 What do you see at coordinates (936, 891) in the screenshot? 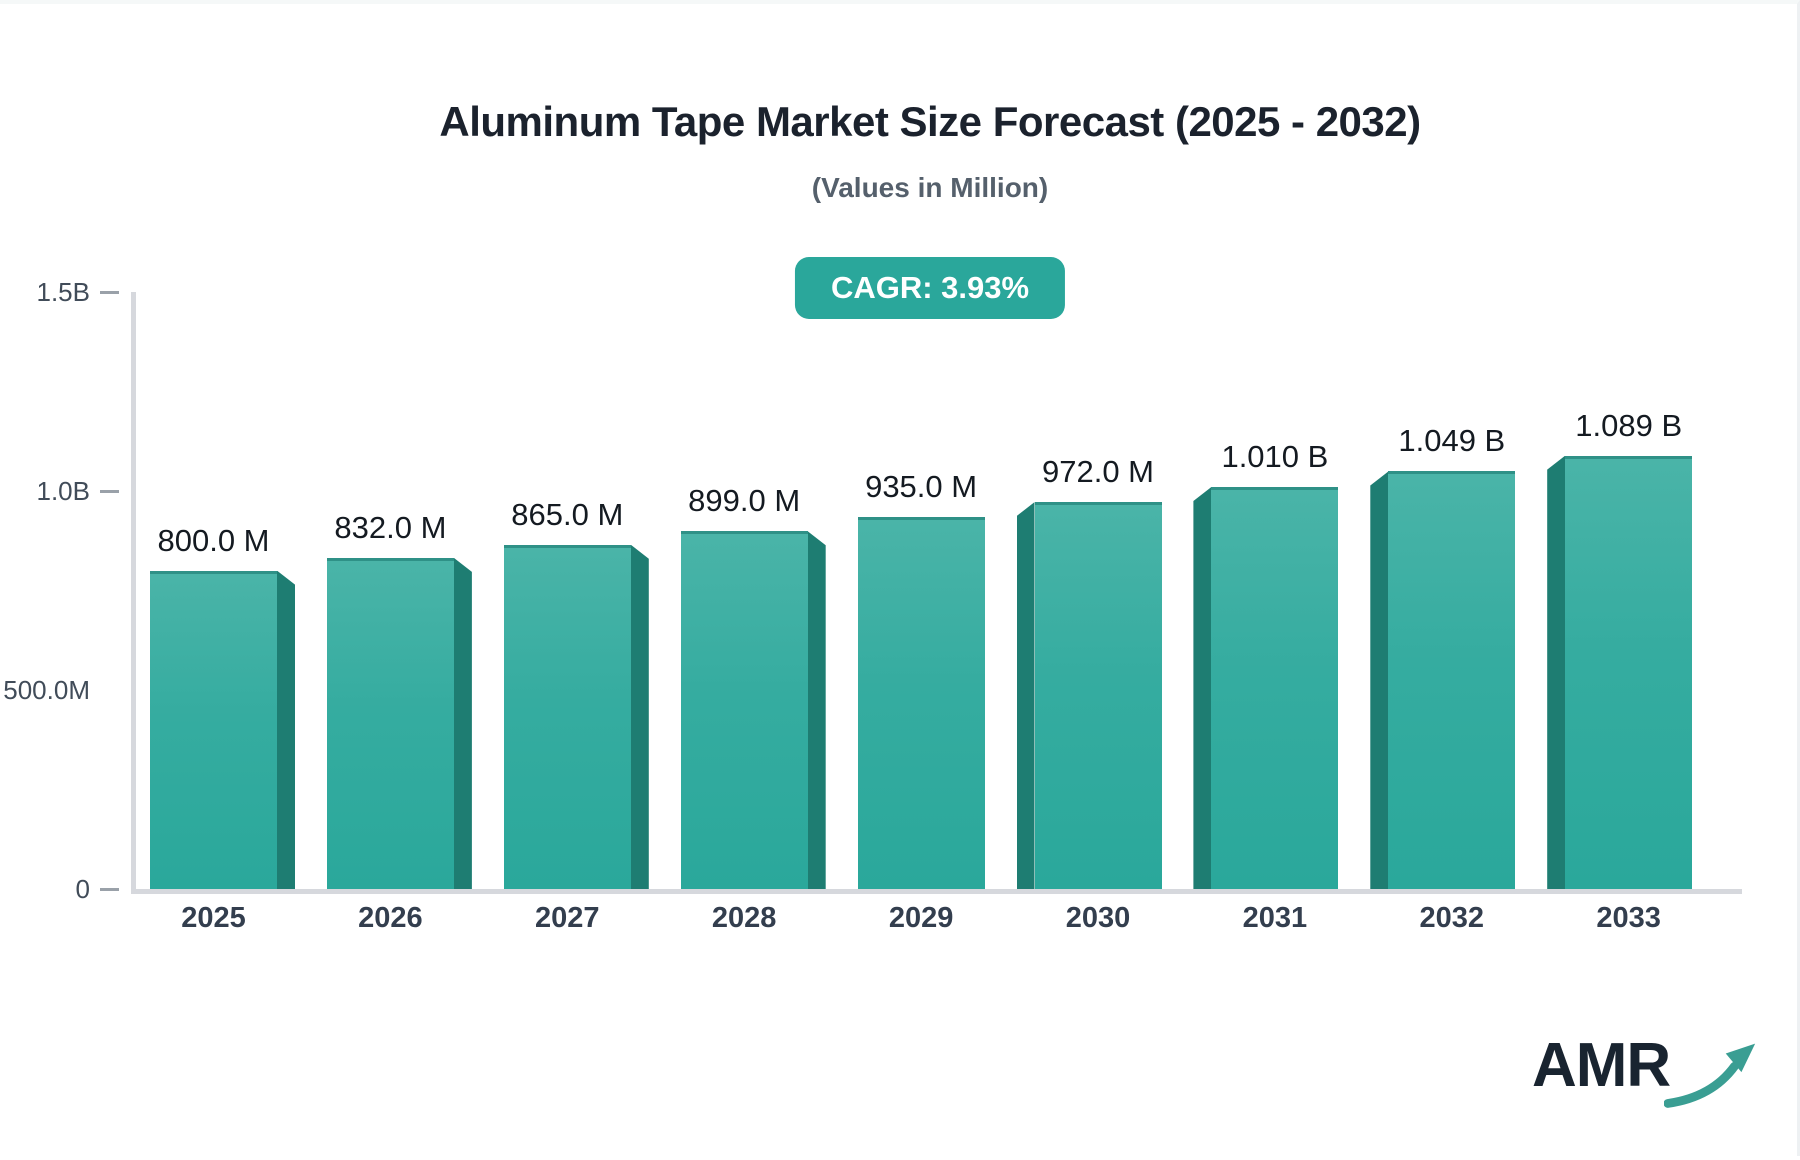
I see `x-axis-line` at bounding box center [936, 891].